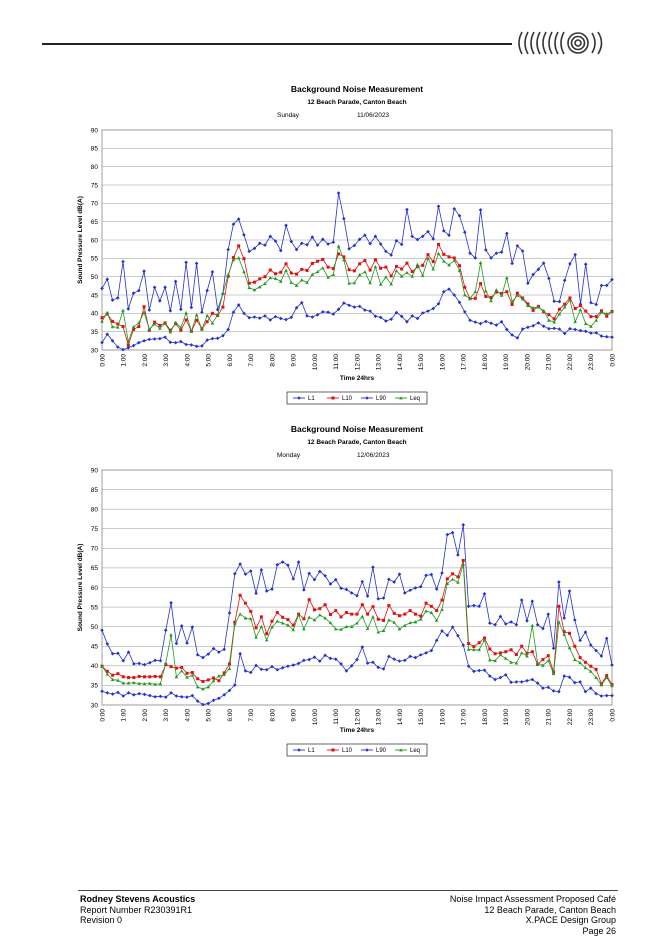  I want to click on footer-client: X.PACE Design Group, so click(570, 920).